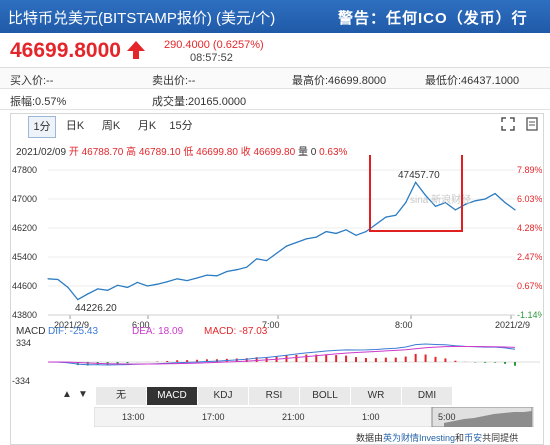 This screenshot has width=550, height=445. What do you see at coordinates (121, 396) in the screenshot?
I see `tab-none: 无` at bounding box center [121, 396].